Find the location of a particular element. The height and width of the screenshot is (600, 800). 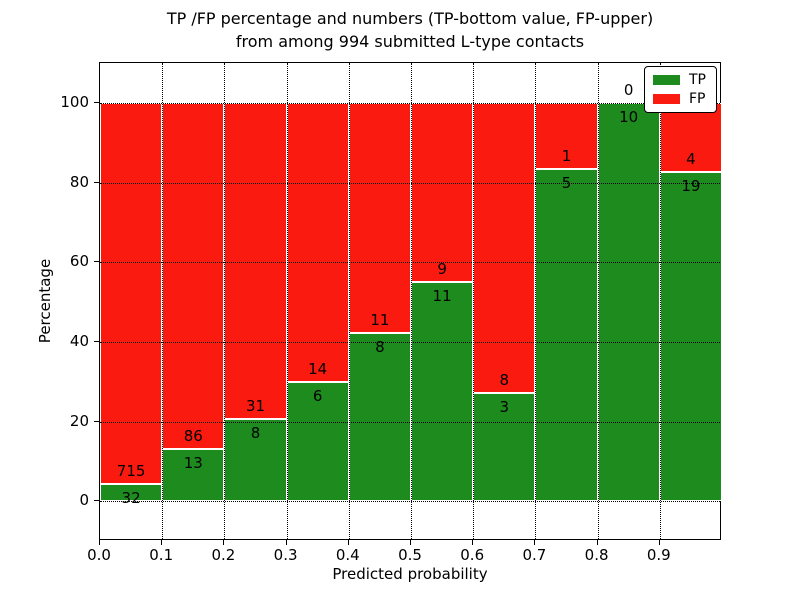

x-tick-0.0 is located at coordinates (99, 542).